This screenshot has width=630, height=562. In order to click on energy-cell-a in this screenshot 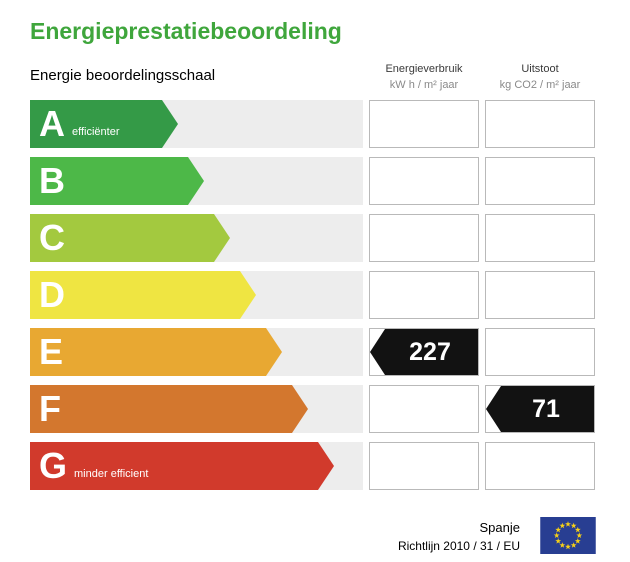, I will do `click(424, 124)`.